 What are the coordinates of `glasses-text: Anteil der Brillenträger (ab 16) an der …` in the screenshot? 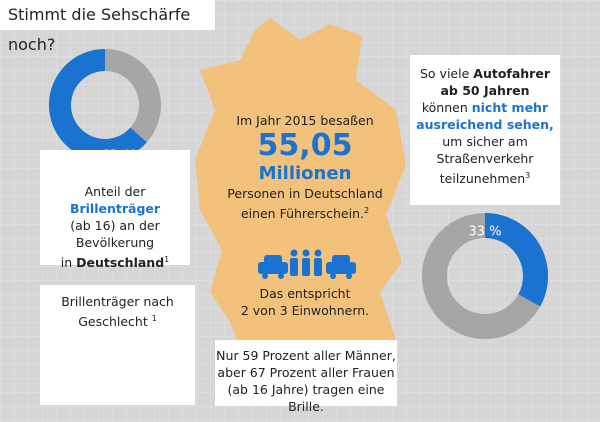 It's located at (115, 210).